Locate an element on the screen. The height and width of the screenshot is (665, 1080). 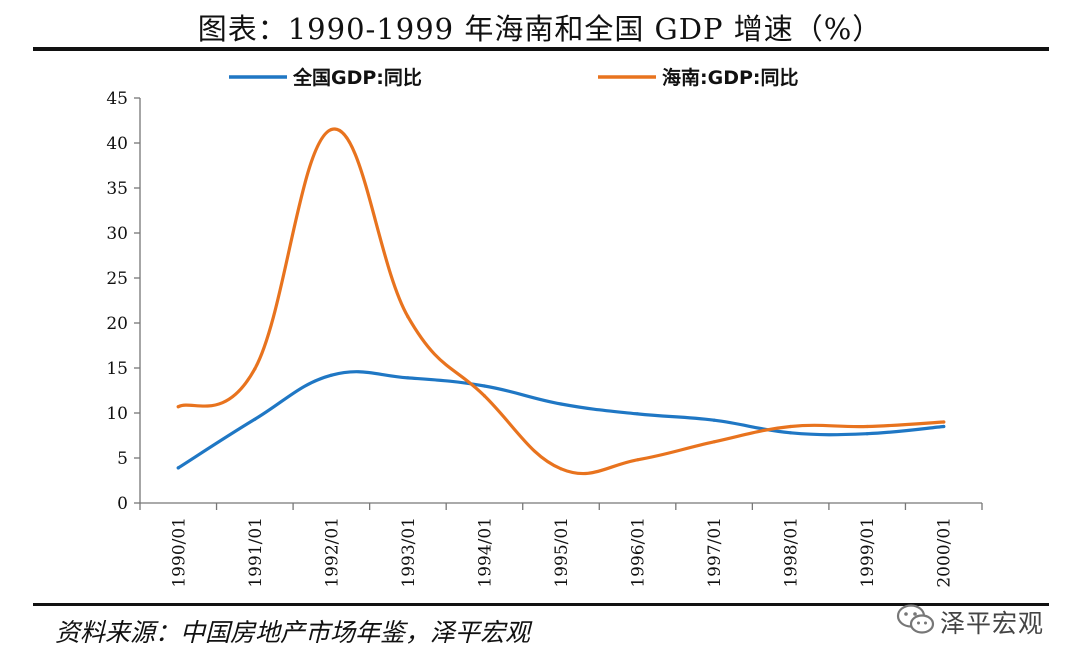
legend-label-hainan: 海南:GDP:同比 is located at coordinates (730, 77).